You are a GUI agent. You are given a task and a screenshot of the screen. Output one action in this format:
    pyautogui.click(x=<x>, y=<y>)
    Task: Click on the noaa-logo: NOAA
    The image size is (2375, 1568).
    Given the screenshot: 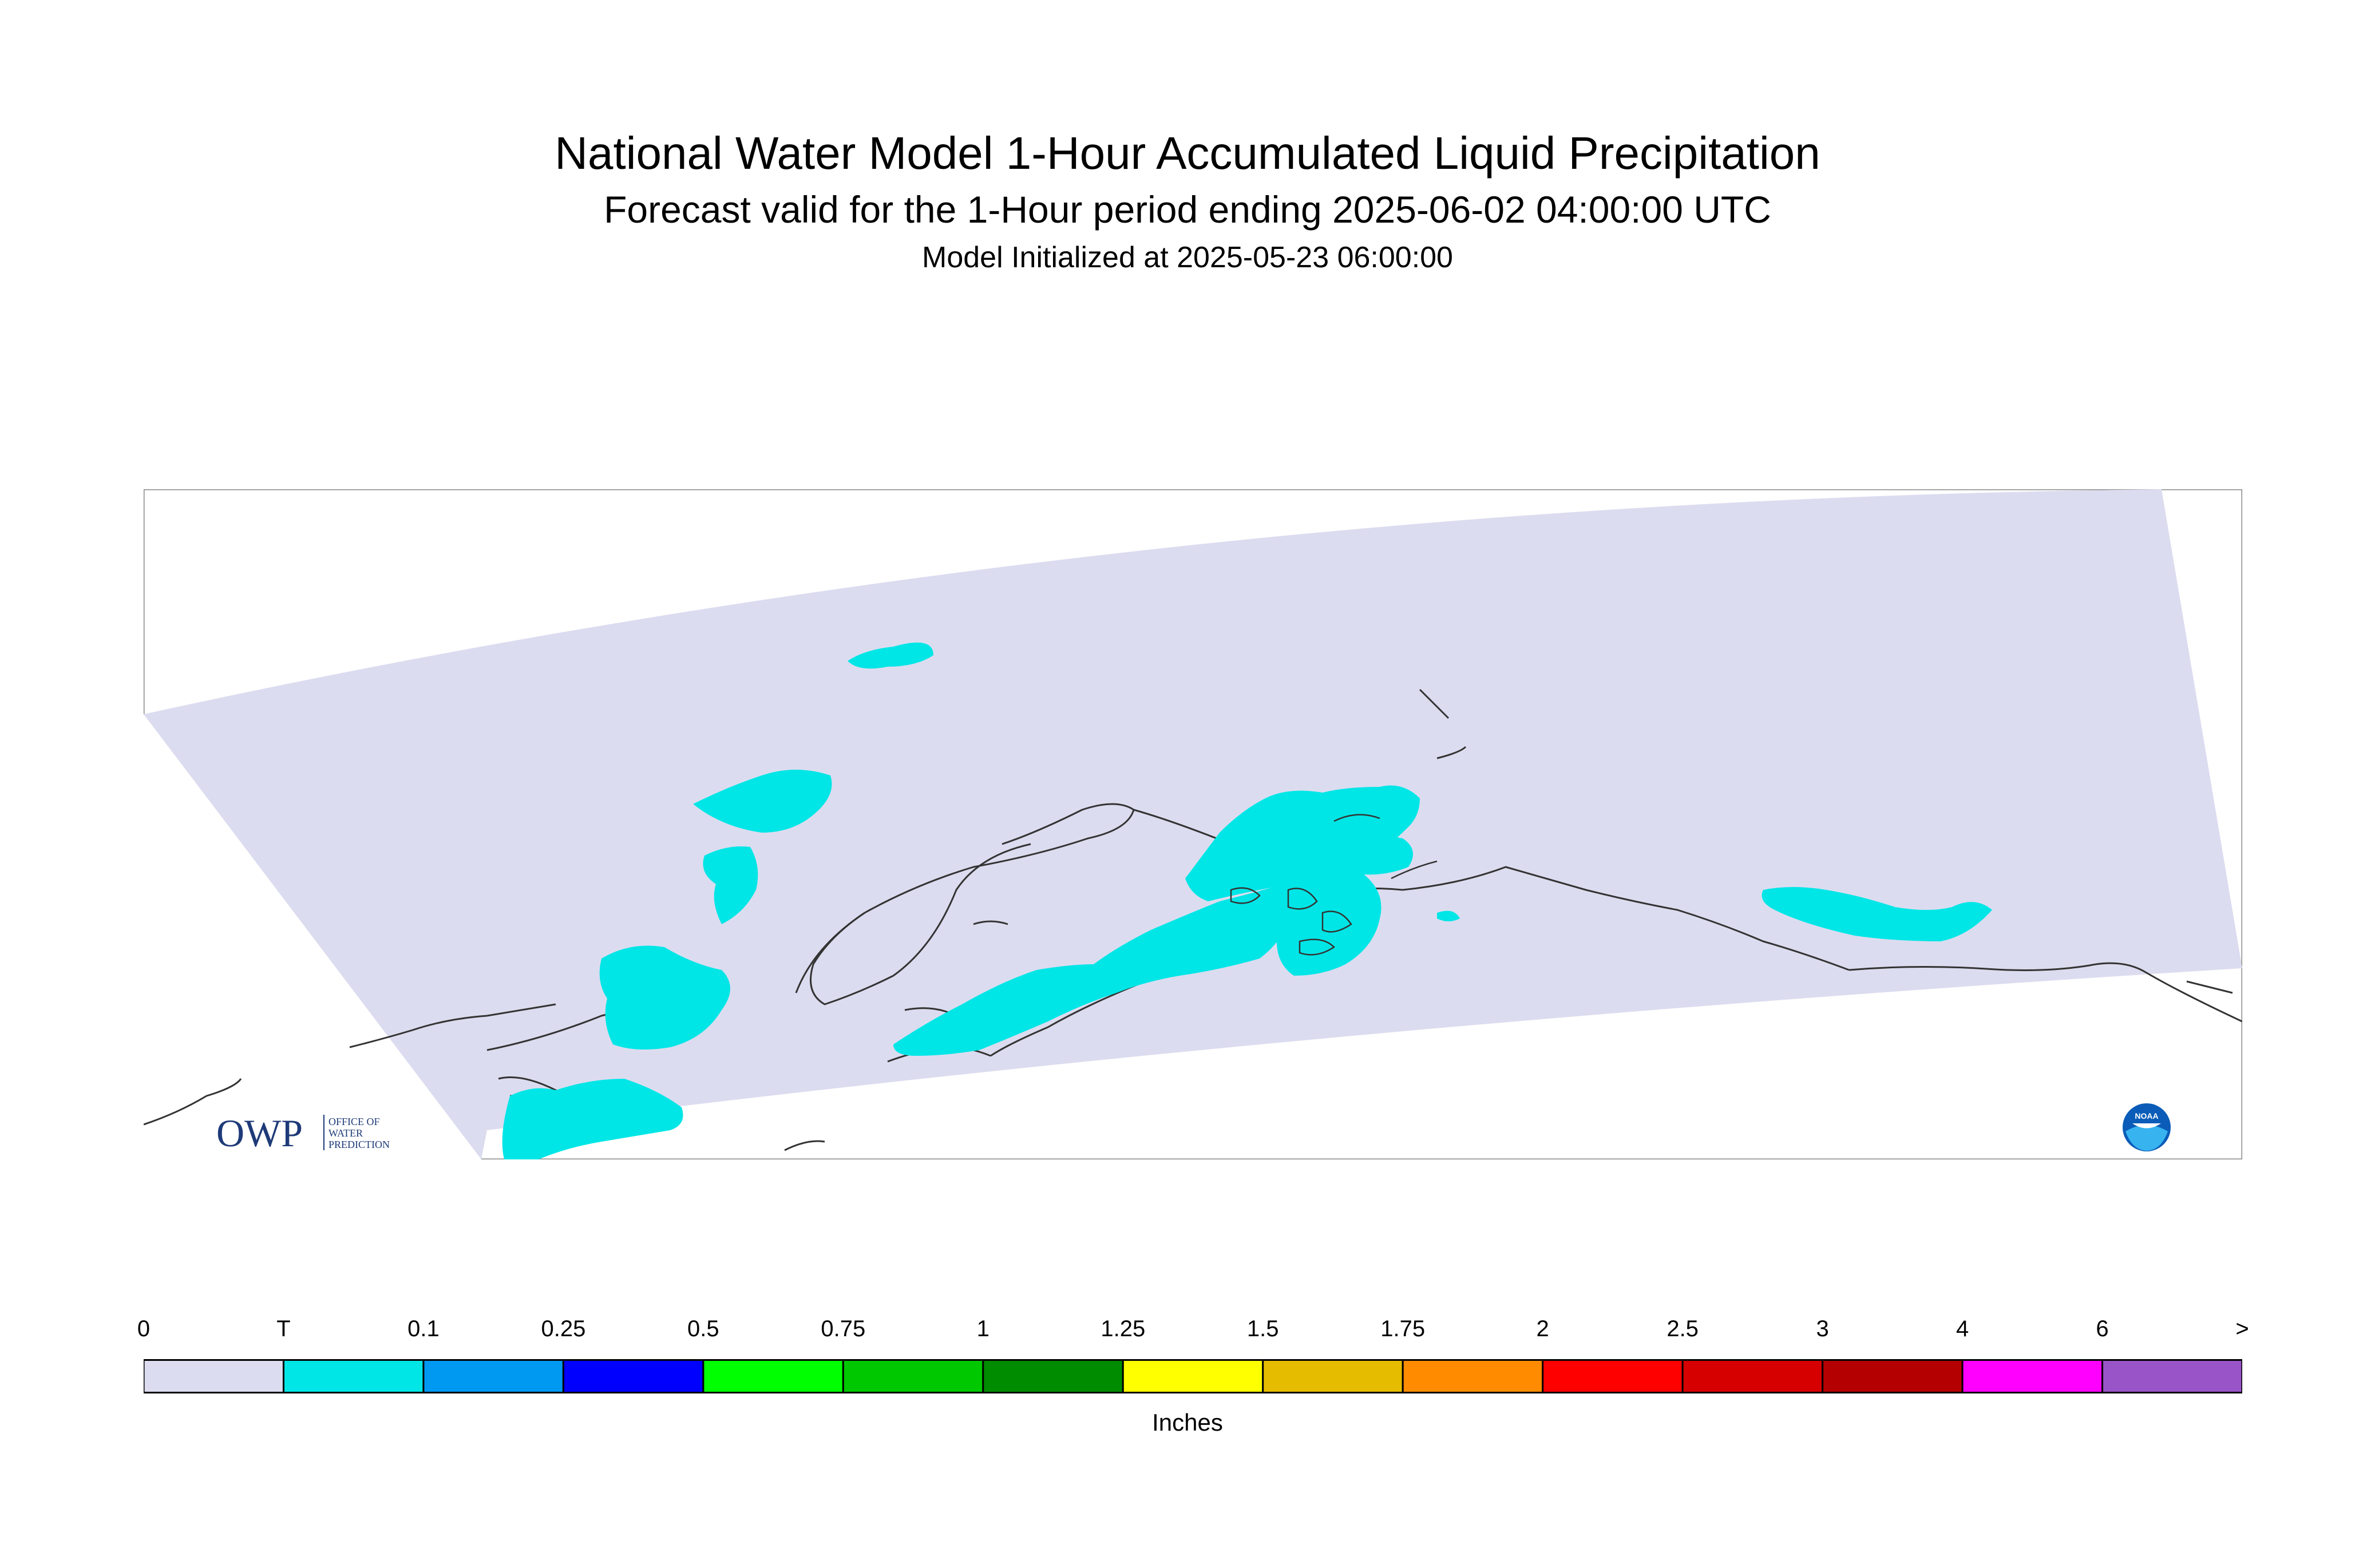 What is the action you would take?
    pyautogui.click(x=2147, y=1129)
    